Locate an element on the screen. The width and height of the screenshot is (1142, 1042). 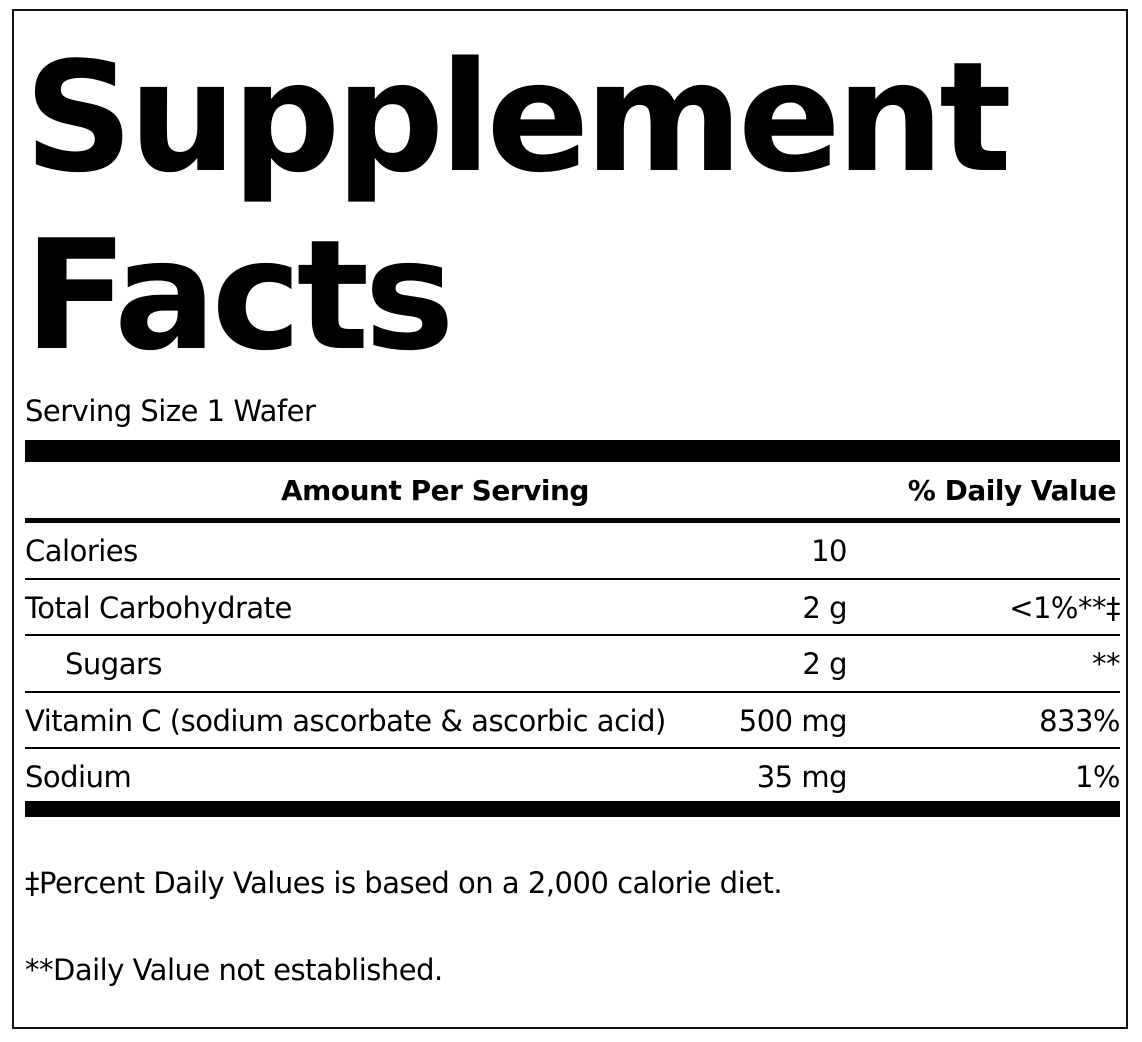
nutrient-name: Sodium is located at coordinates (78, 777).